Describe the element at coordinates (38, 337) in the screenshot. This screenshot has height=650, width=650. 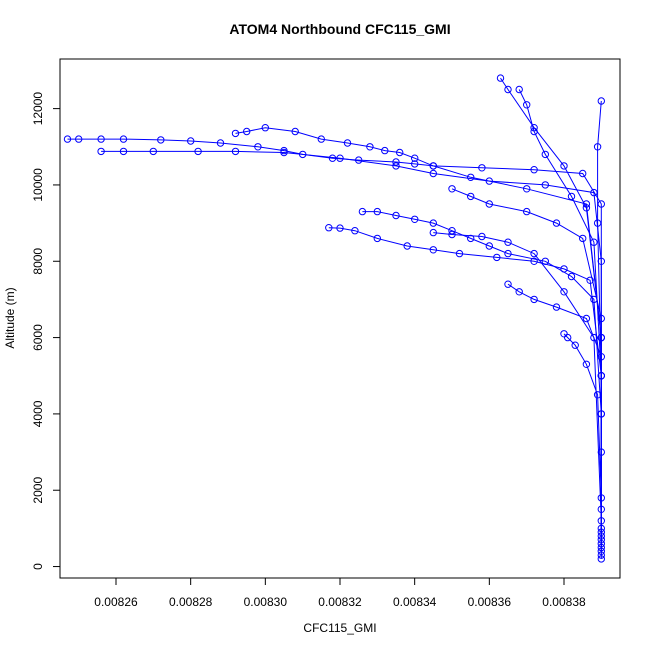
I see `y-tick-label: 6000` at that location.